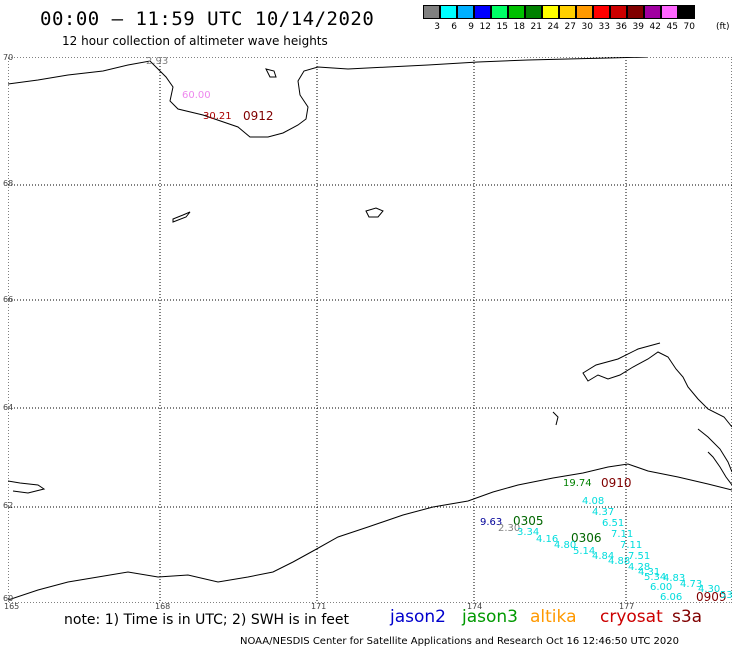  What do you see at coordinates (723, 27) in the screenshot?
I see `legend-unit: (ft)` at bounding box center [723, 27].